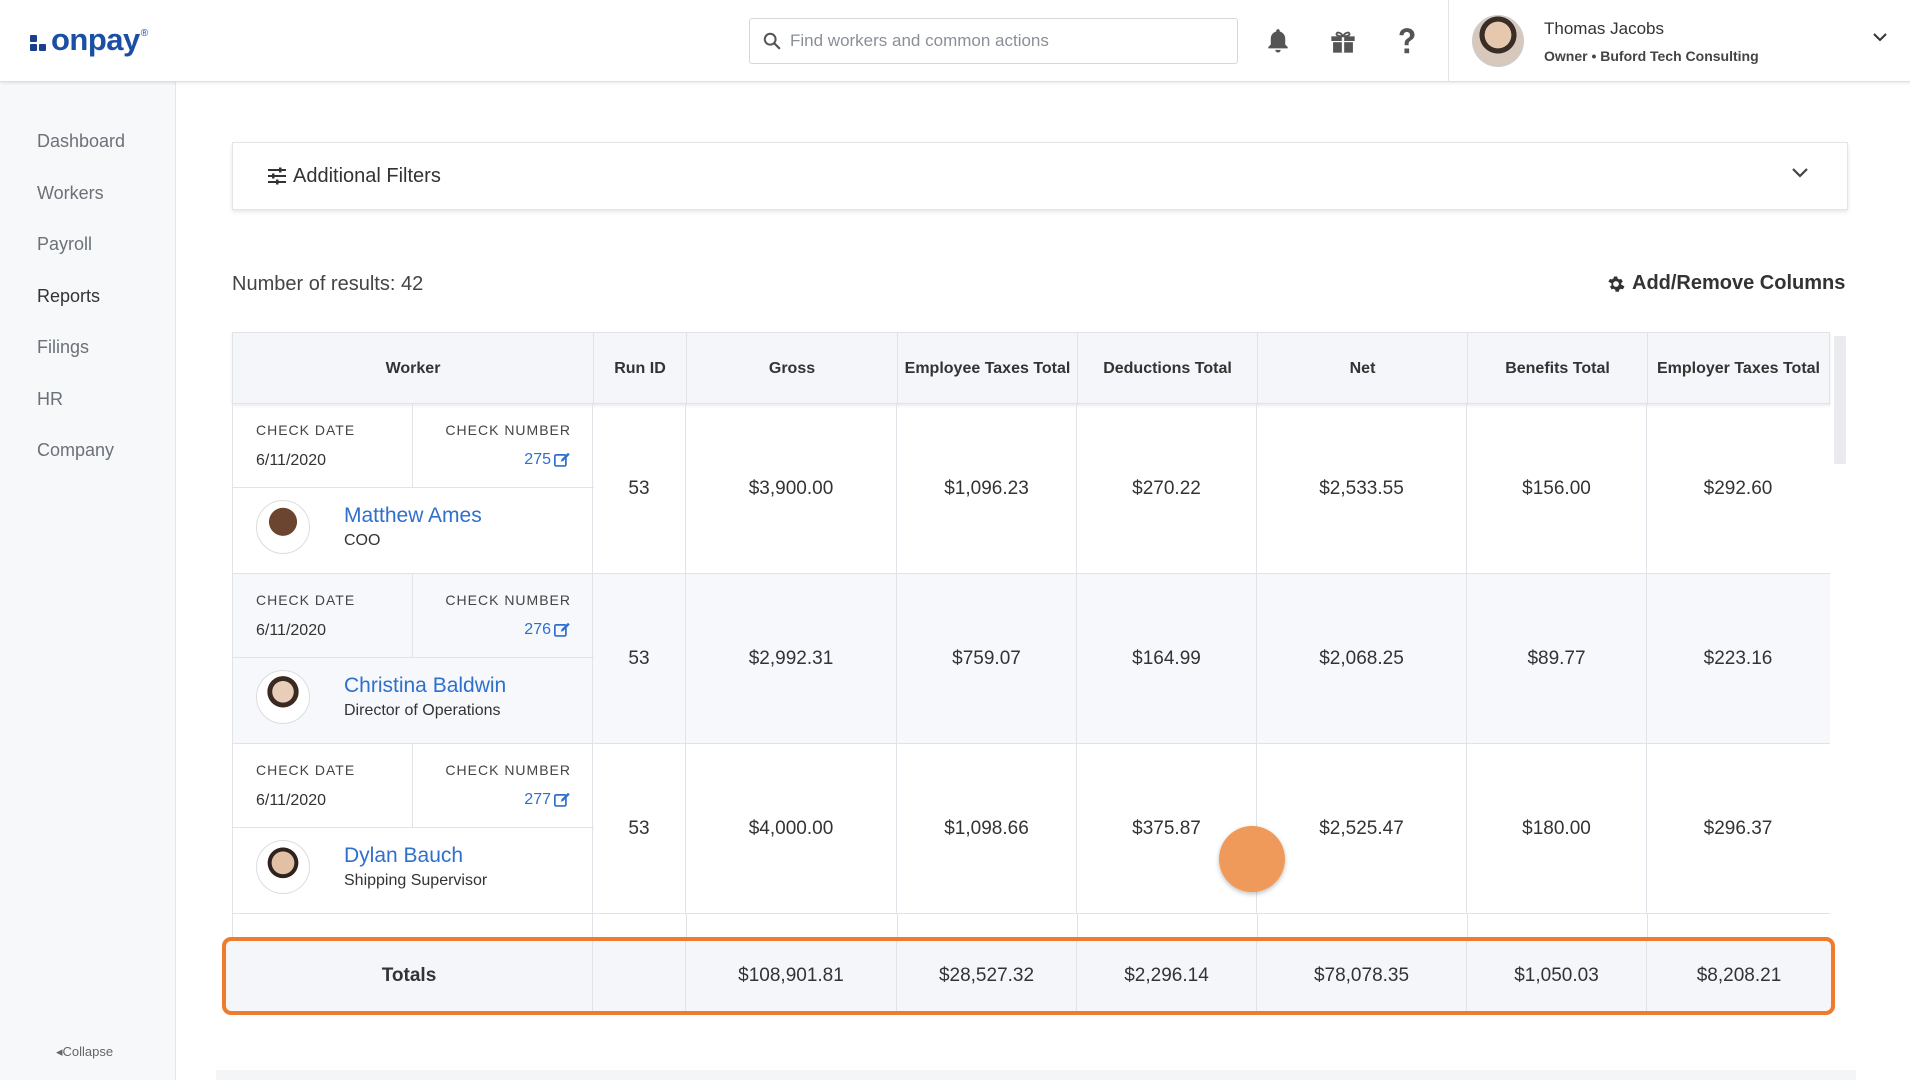 This screenshot has width=1910, height=1080. Describe the element at coordinates (1739, 975) in the screenshot. I see `totals-employer-taxes: $8,208.21` at that location.